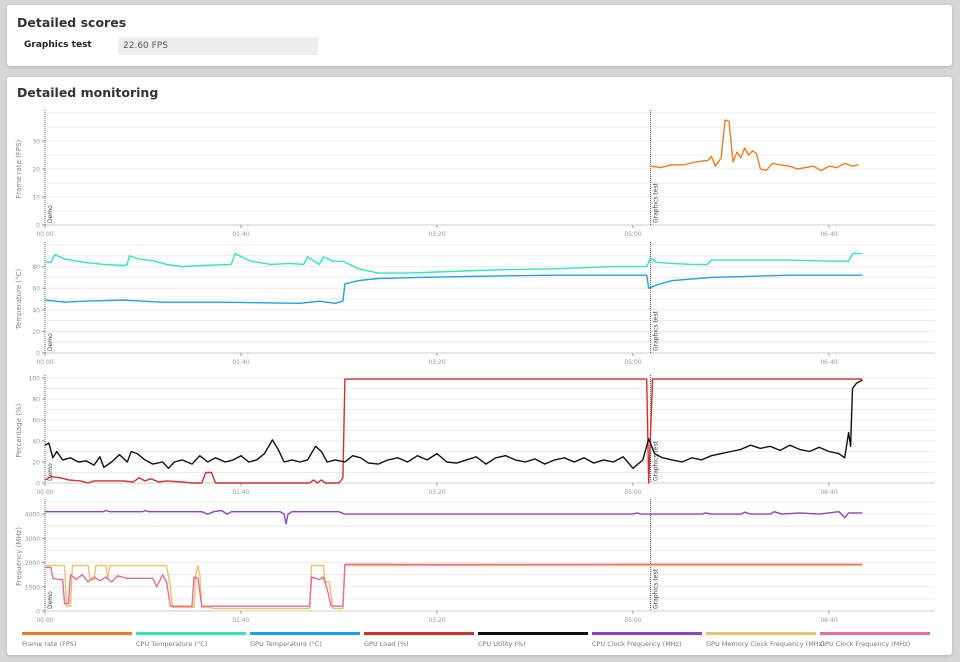 This screenshot has width=960, height=662. I want to click on legend-item-gpu-mem-clock: GPU Memory Clock Frequency (MHz), so click(765, 640).